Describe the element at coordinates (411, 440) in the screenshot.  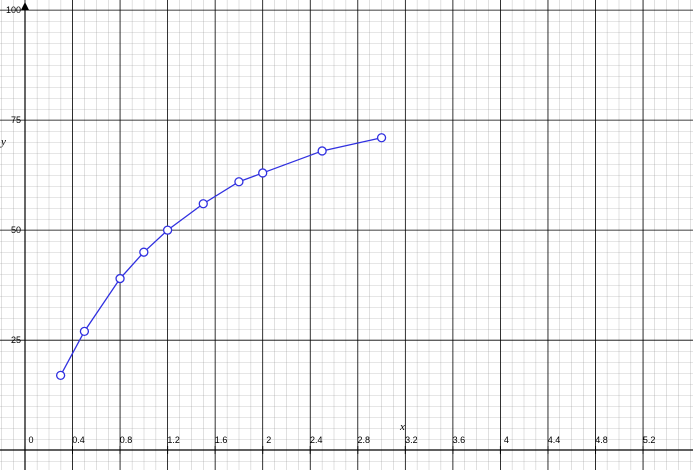
I see `x-tick-label: 3.2` at that location.